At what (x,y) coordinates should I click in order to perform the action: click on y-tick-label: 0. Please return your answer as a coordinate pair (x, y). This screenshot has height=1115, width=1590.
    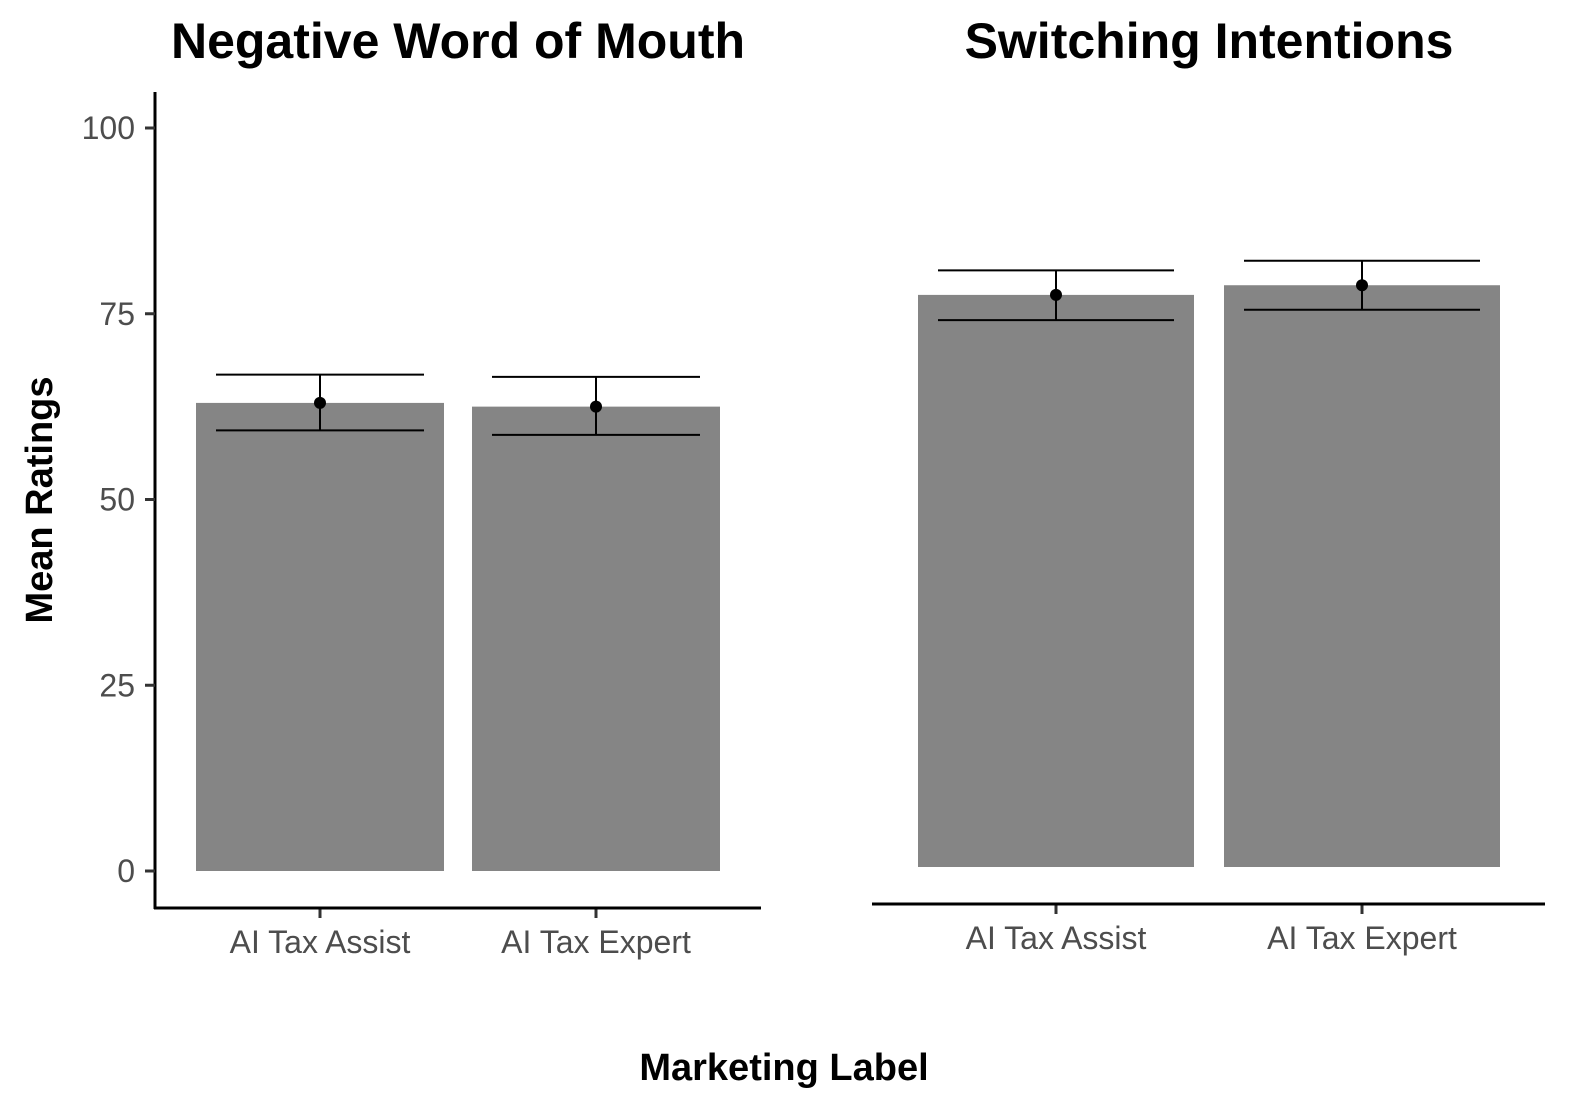
    Looking at the image, I should click on (126, 871).